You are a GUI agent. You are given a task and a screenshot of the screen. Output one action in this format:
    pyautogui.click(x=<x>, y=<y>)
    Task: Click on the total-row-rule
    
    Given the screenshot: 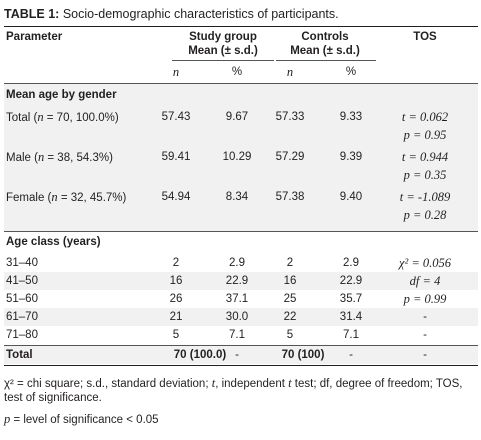 What is the action you would take?
    pyautogui.click(x=241, y=345)
    